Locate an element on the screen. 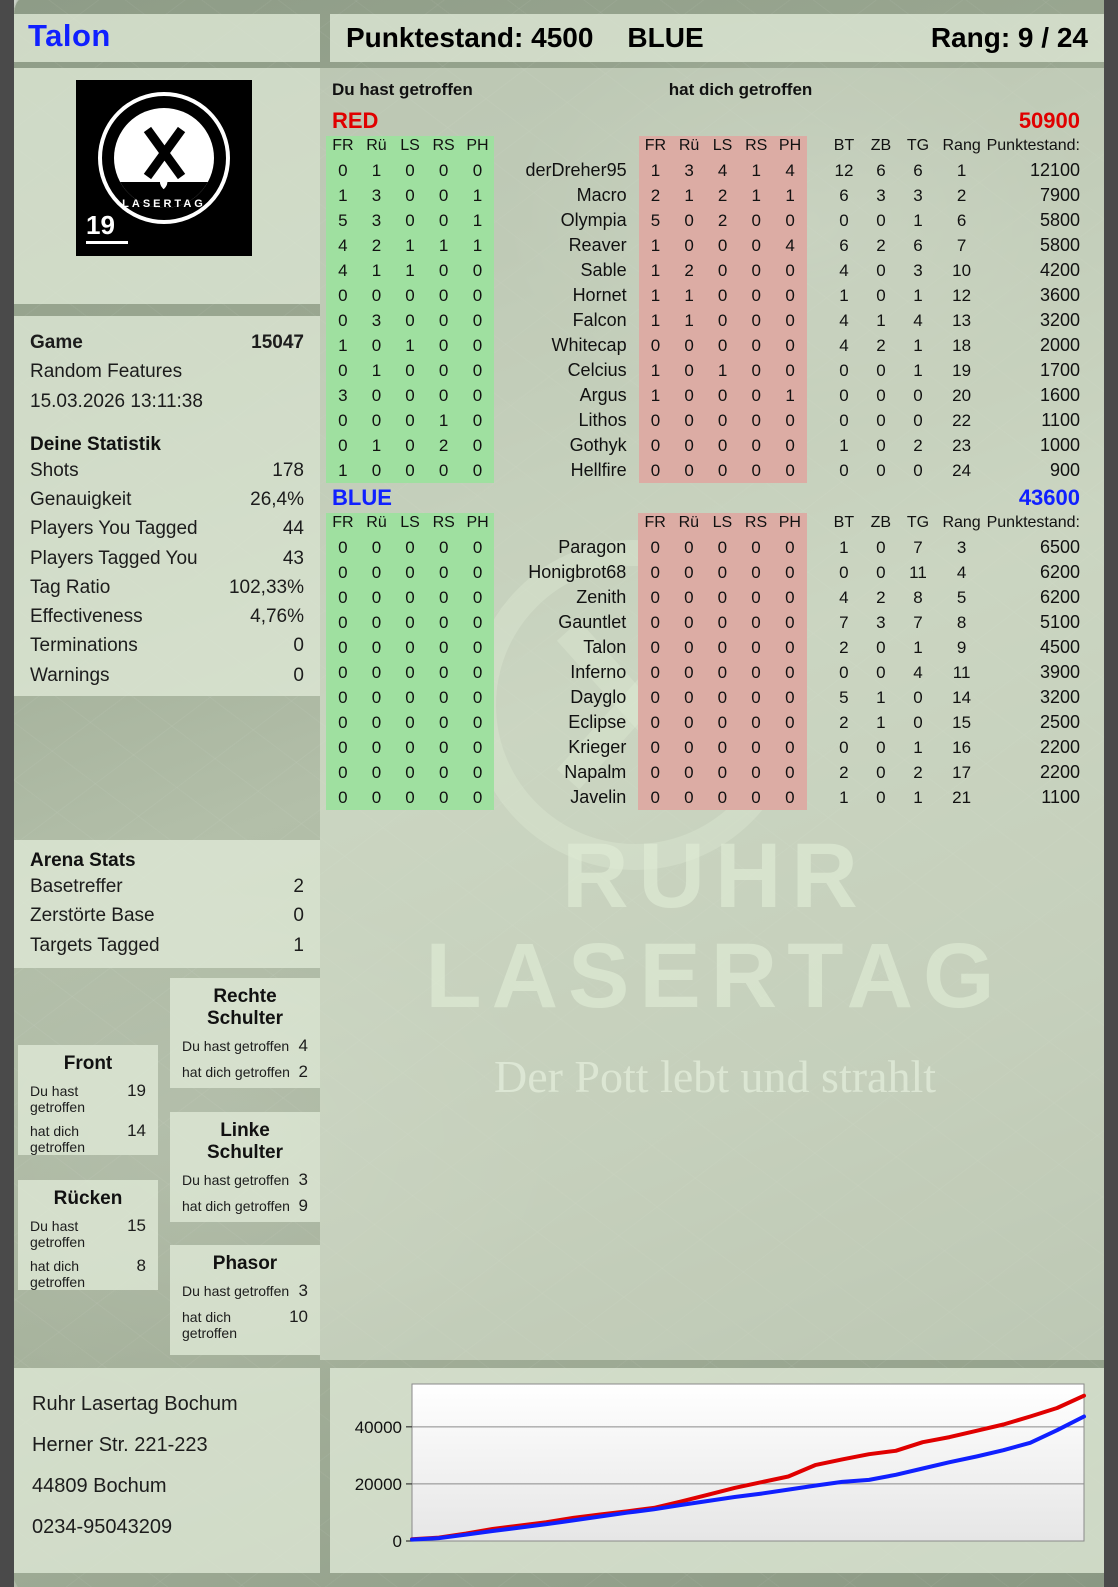  cell-player-name: Argus is located at coordinates (603, 395).